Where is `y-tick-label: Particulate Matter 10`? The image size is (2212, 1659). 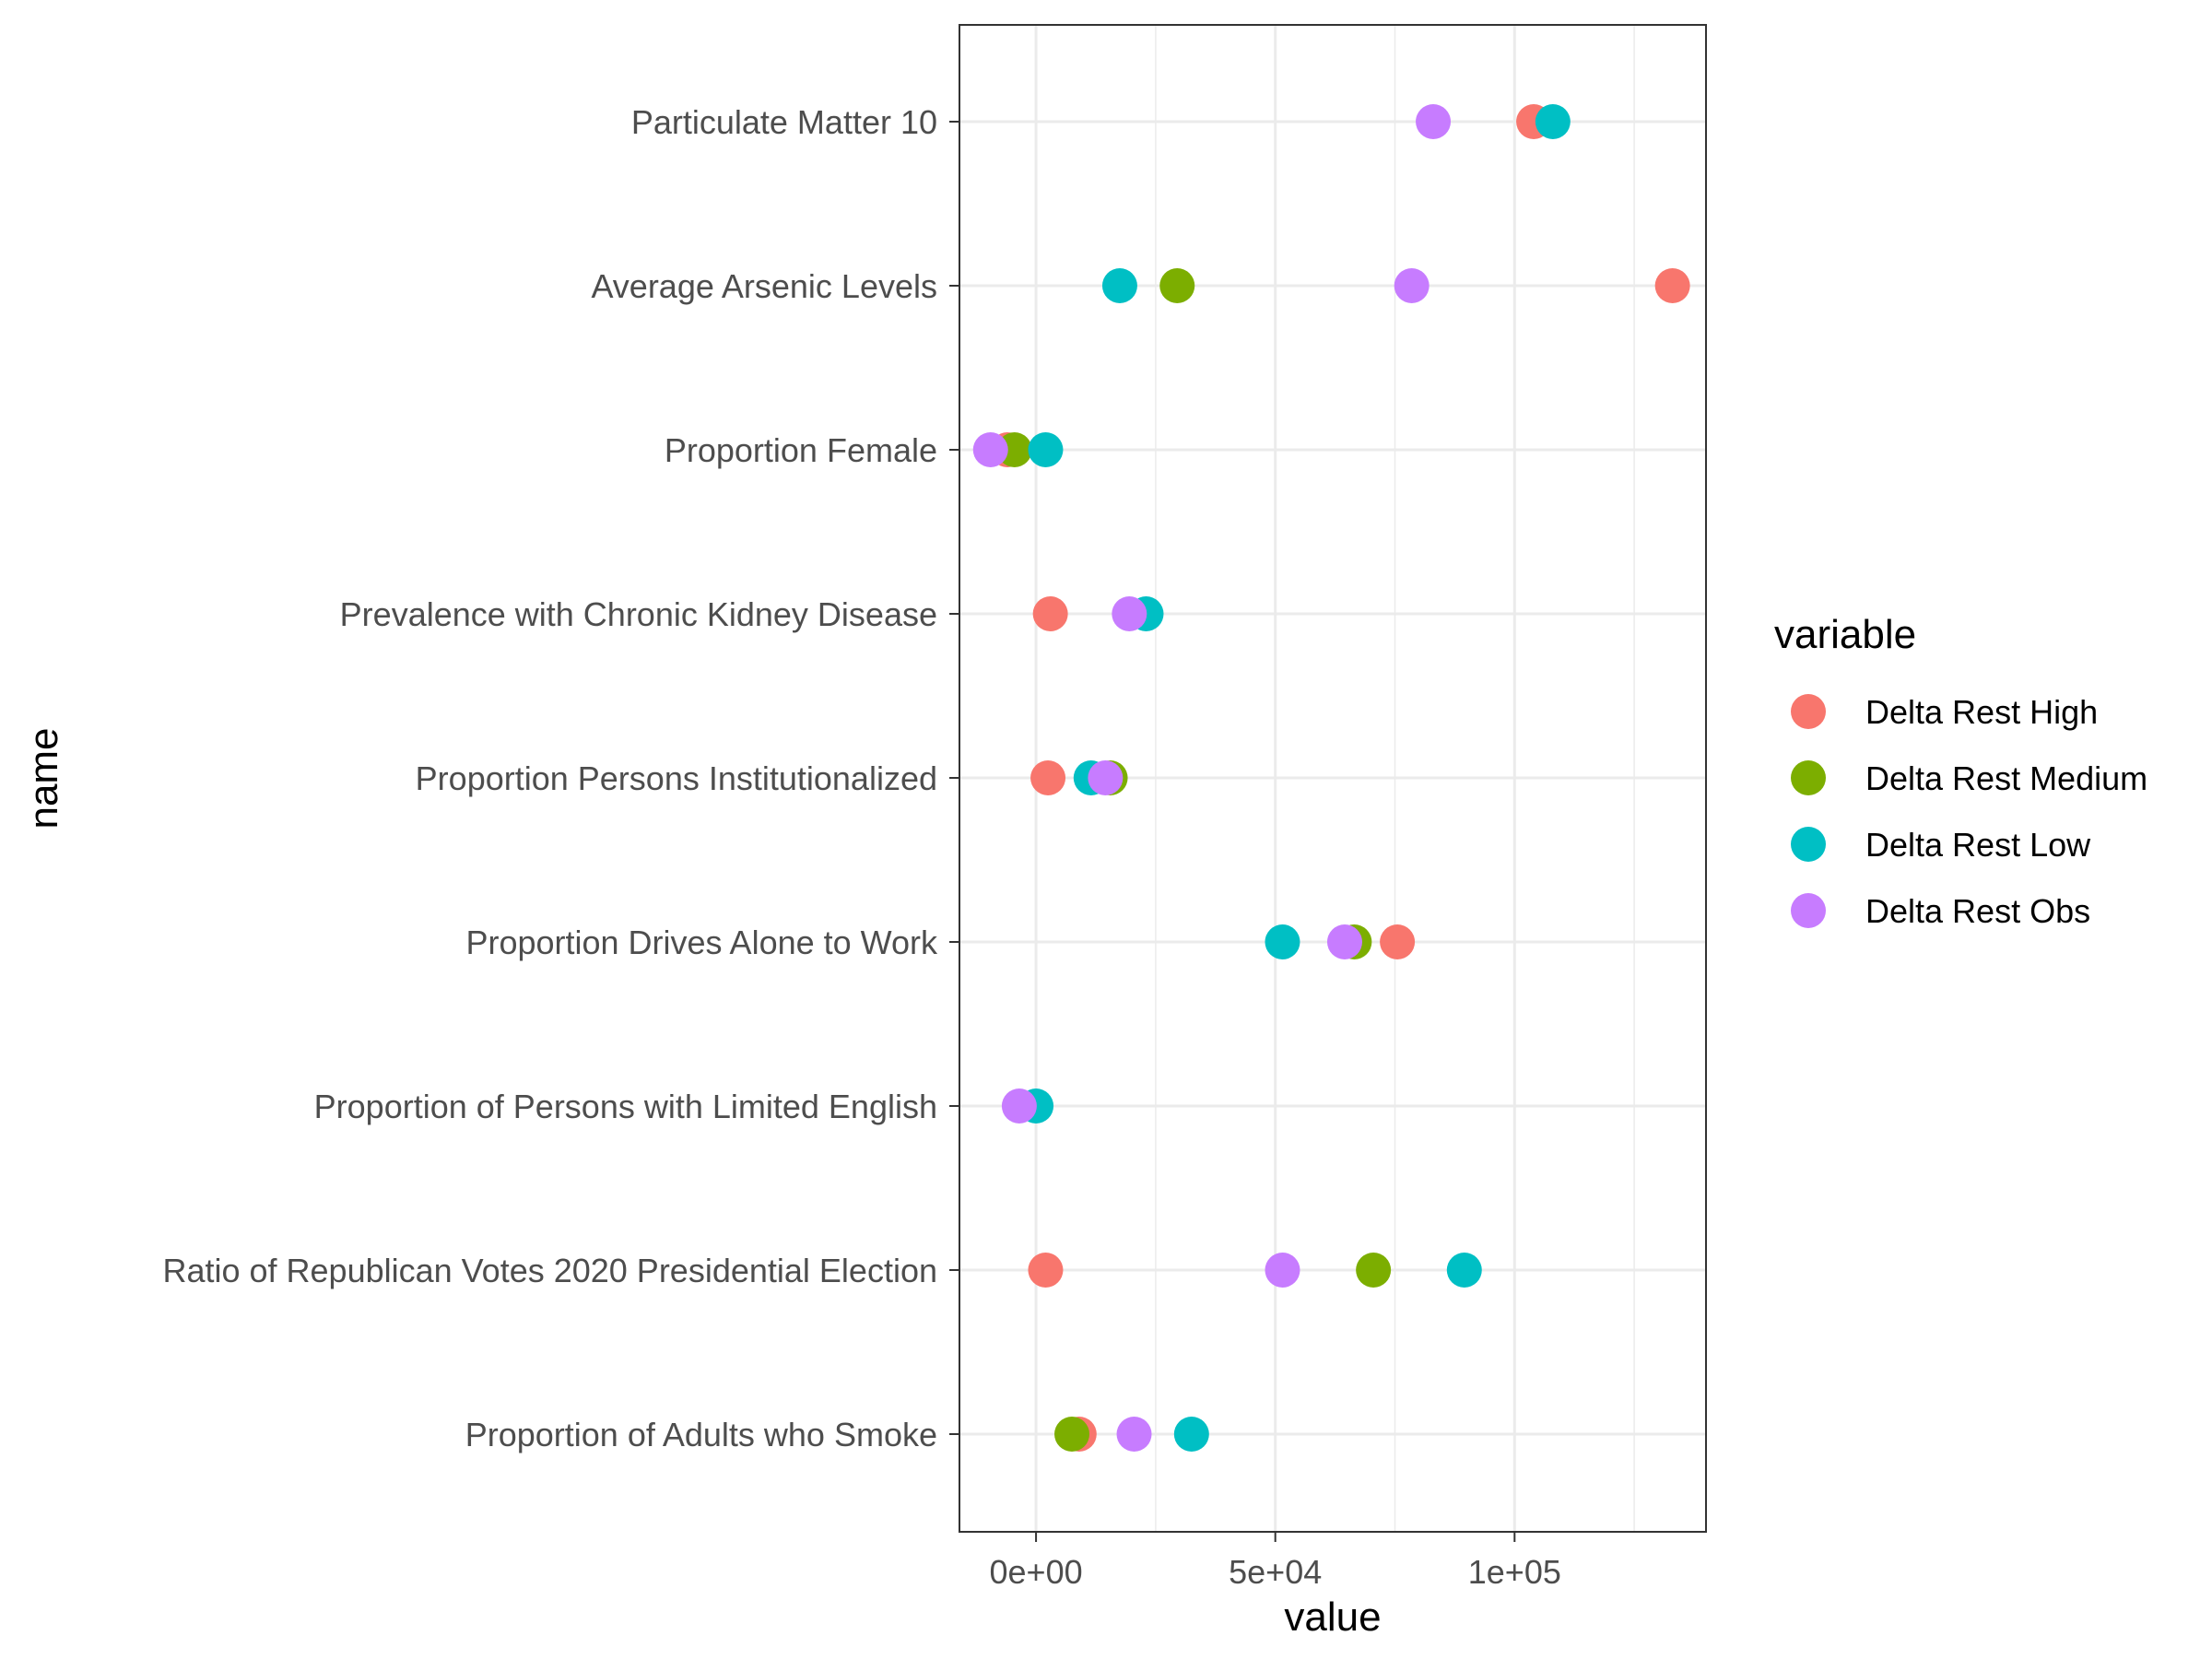
y-tick-label: Particulate Matter 10 is located at coordinates (784, 122).